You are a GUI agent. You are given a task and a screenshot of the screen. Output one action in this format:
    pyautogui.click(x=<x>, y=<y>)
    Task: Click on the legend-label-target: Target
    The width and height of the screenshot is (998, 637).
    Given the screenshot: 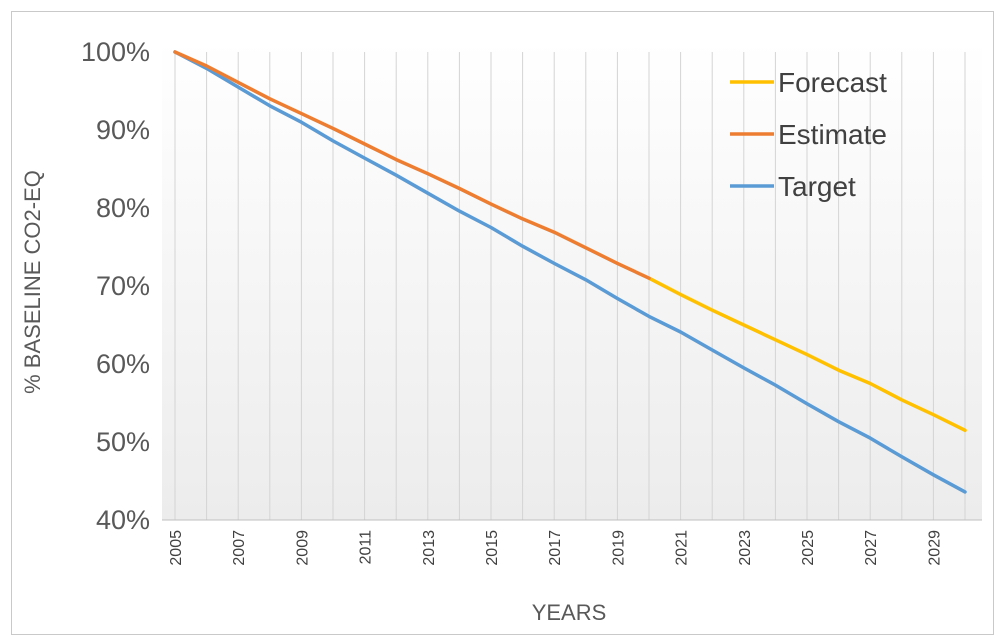 What is the action you would take?
    pyautogui.click(x=817, y=186)
    